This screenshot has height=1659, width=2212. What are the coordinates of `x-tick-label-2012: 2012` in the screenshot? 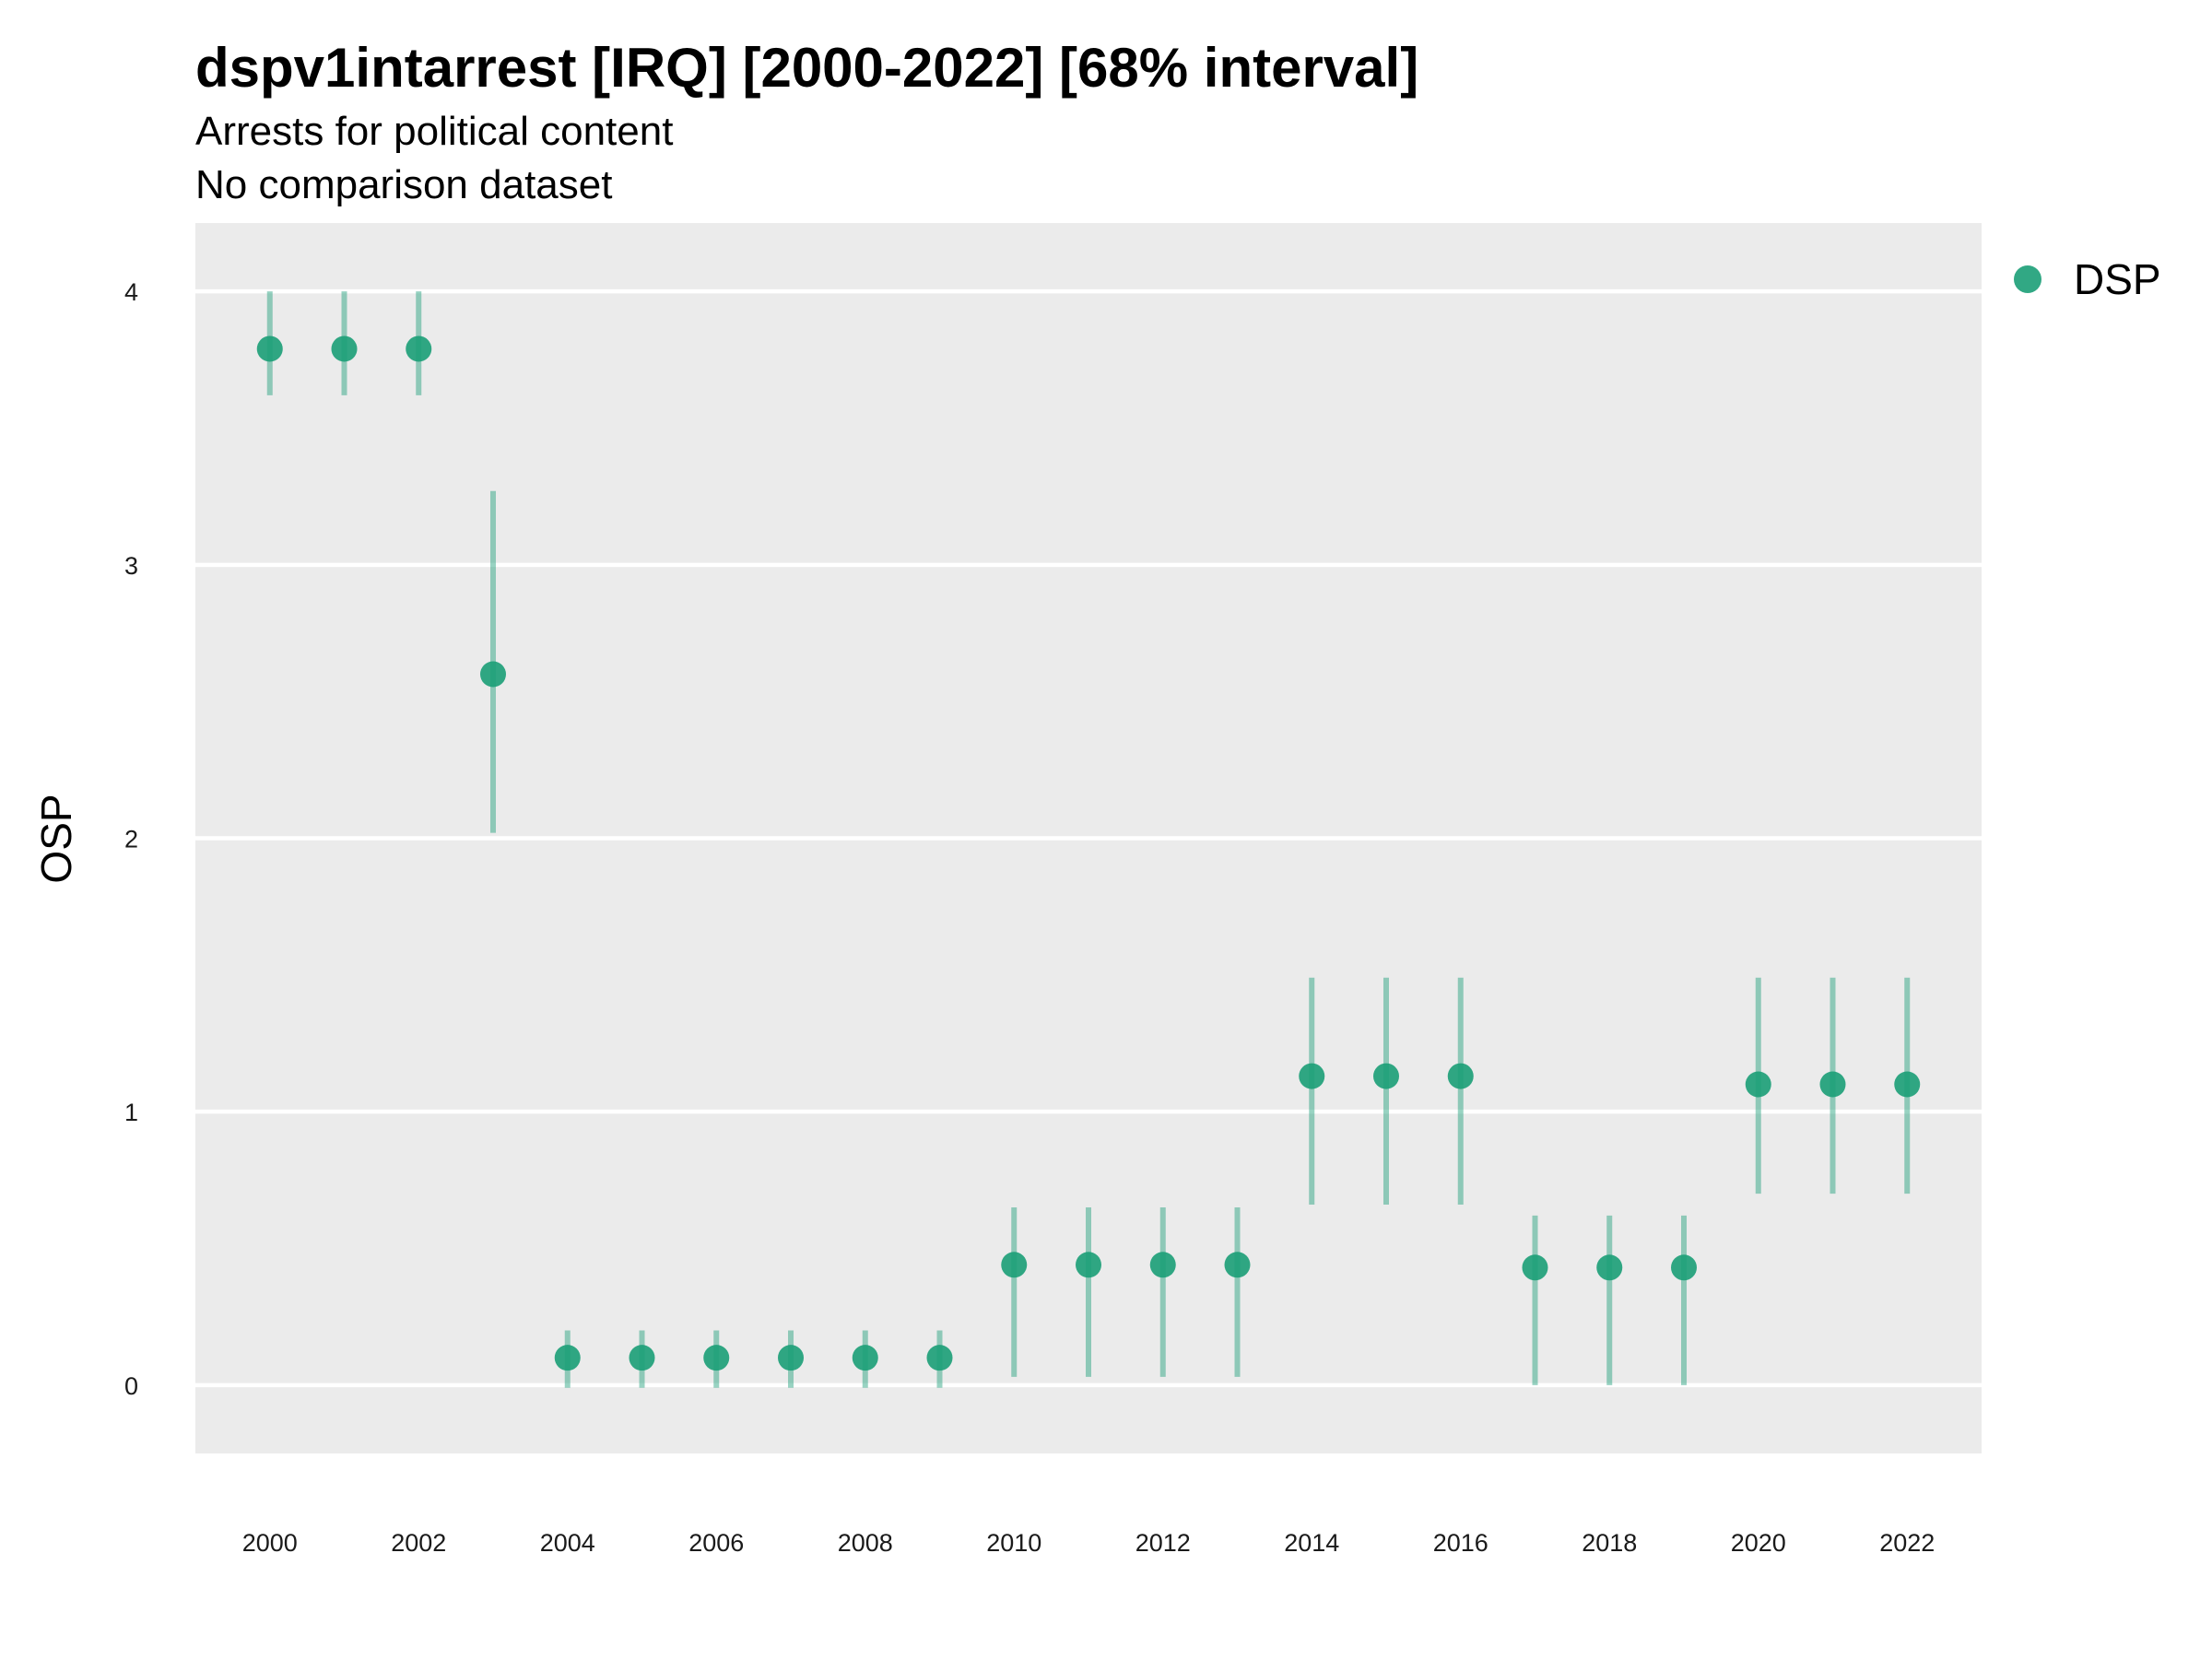 It's located at (1163, 1543).